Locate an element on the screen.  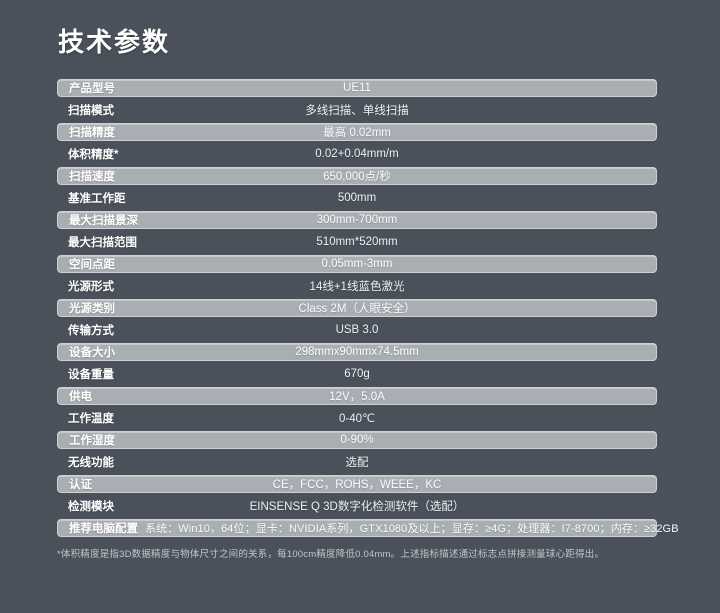
spec-label: 扫描速度 is located at coordinates (92, 177).